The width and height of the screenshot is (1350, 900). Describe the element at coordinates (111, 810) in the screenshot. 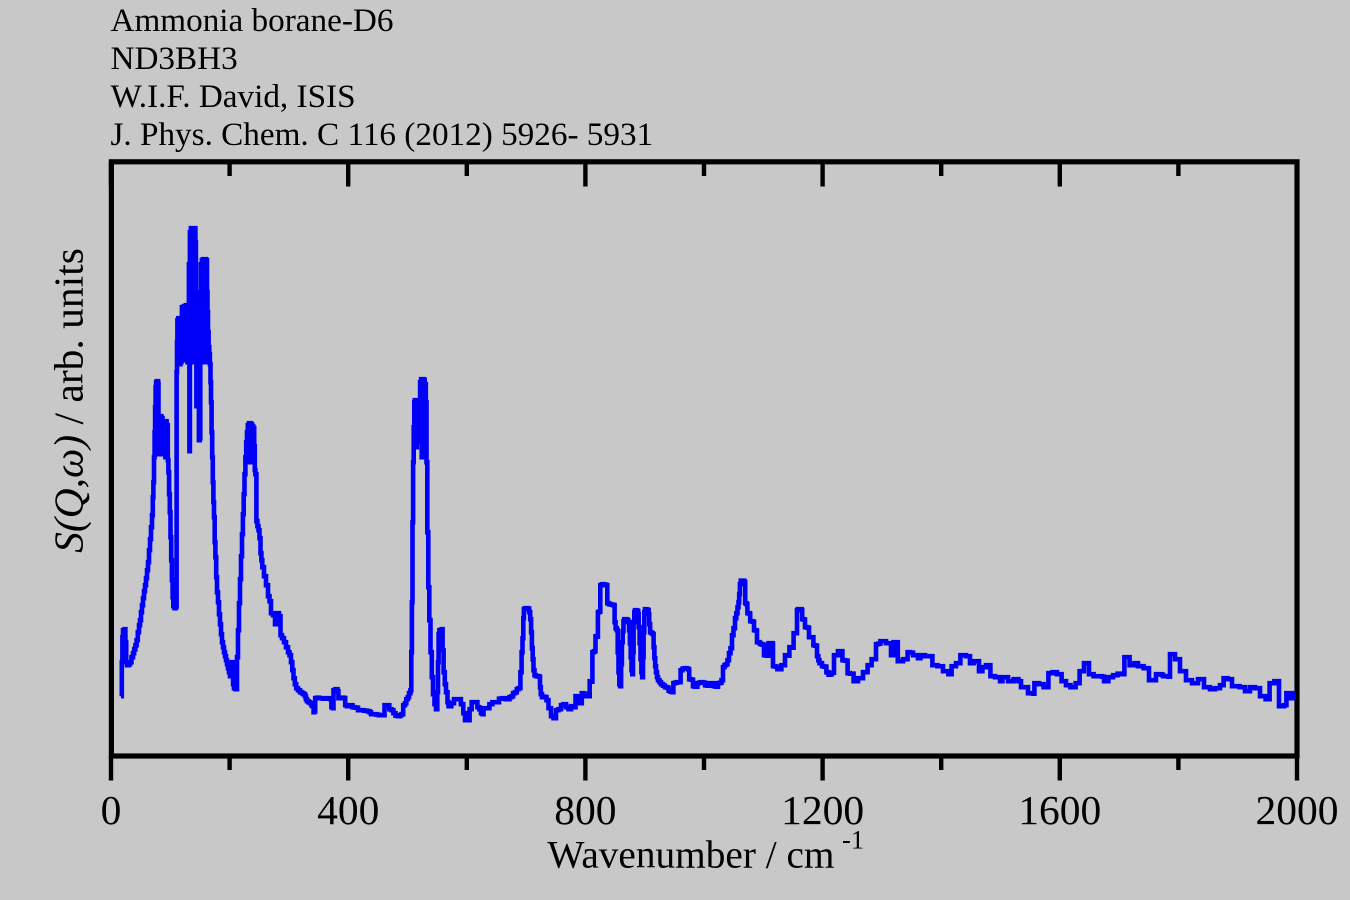

I see `svg-text: 0` at that location.